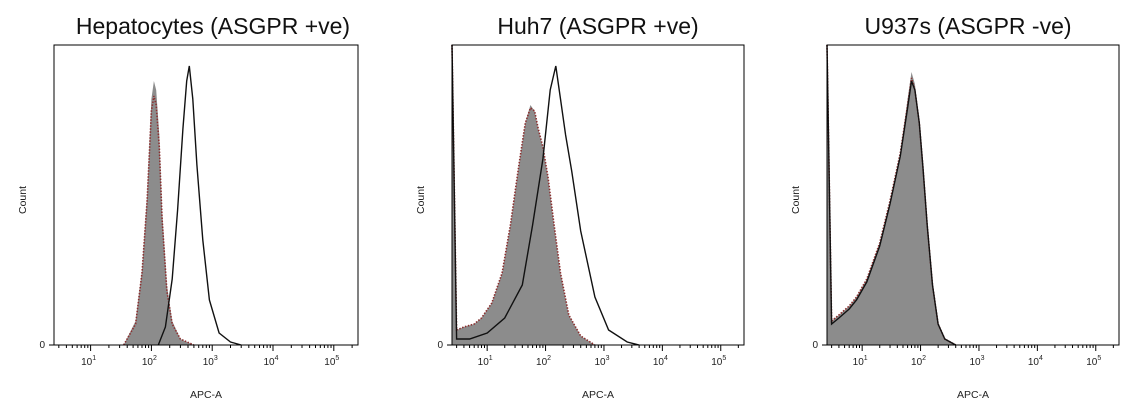 The height and width of the screenshot is (409, 1121). I want to click on control-histogram-fill, so click(523, 195).